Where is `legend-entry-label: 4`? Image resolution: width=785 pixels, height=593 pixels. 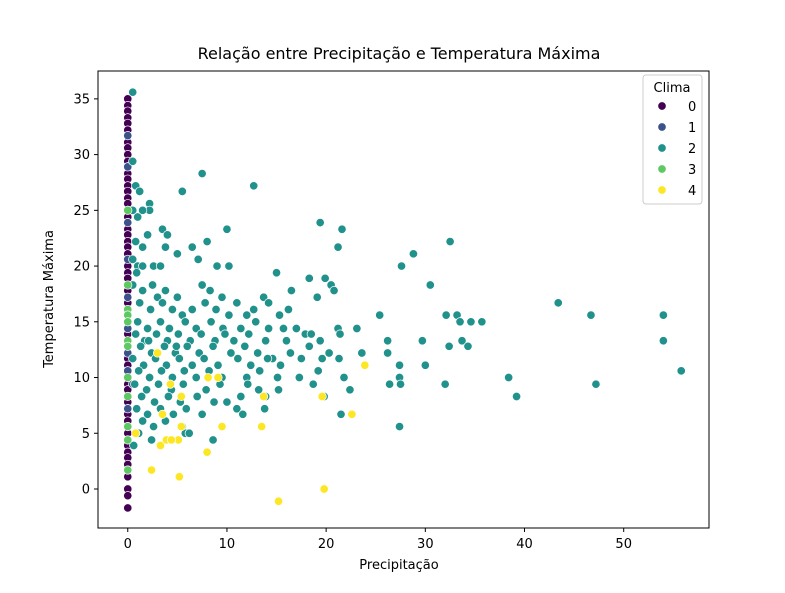
legend-entry-label: 4 is located at coordinates (692, 191).